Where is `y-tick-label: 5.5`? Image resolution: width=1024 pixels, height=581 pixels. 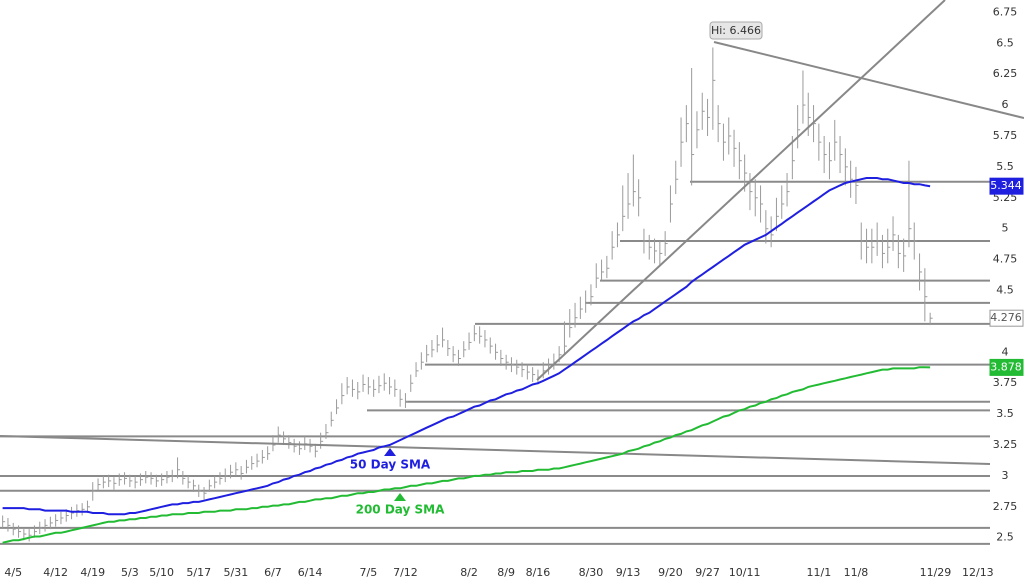 y-tick-label: 5.5 is located at coordinates (1005, 166).